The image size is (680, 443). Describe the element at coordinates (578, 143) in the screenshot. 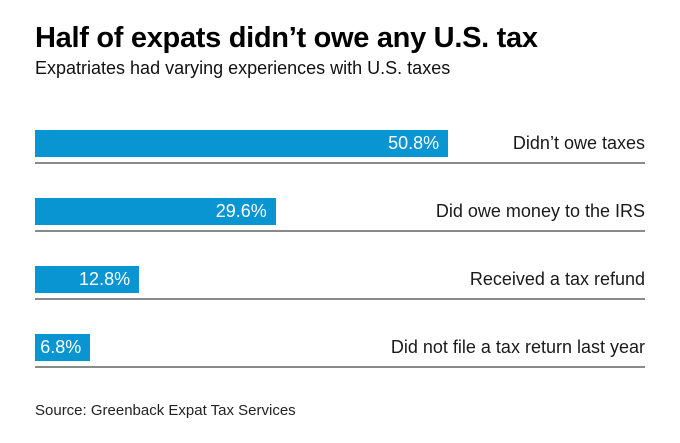

I see `bar-category-label: Didn’t owe taxes` at that location.